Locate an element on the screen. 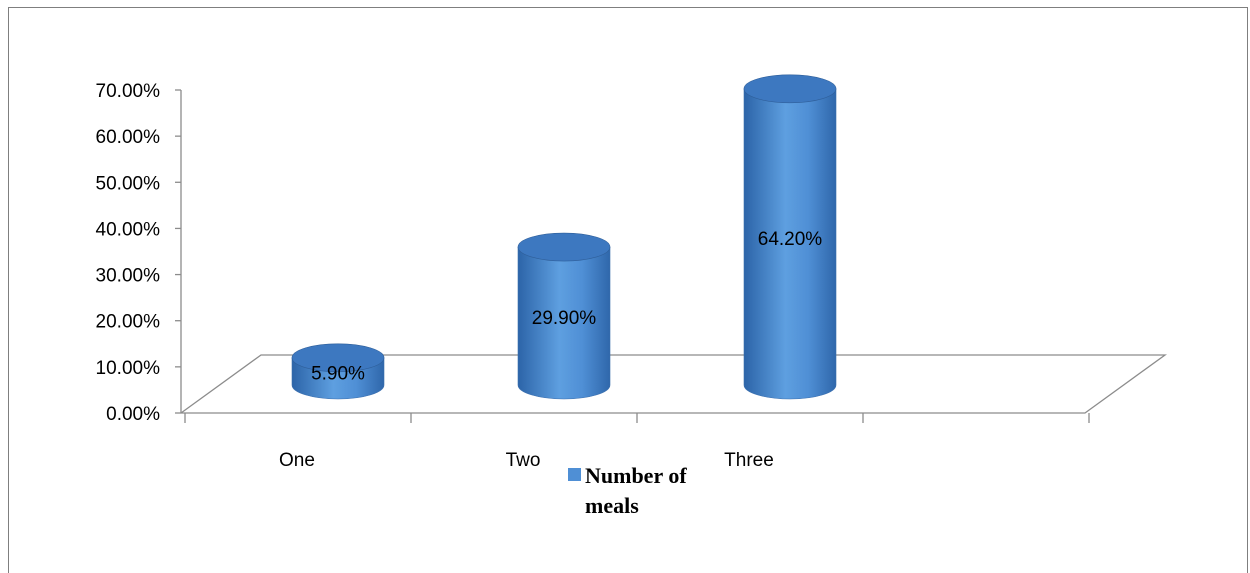 The height and width of the screenshot is (573, 1250). chart-floor is located at coordinates (674, 384).